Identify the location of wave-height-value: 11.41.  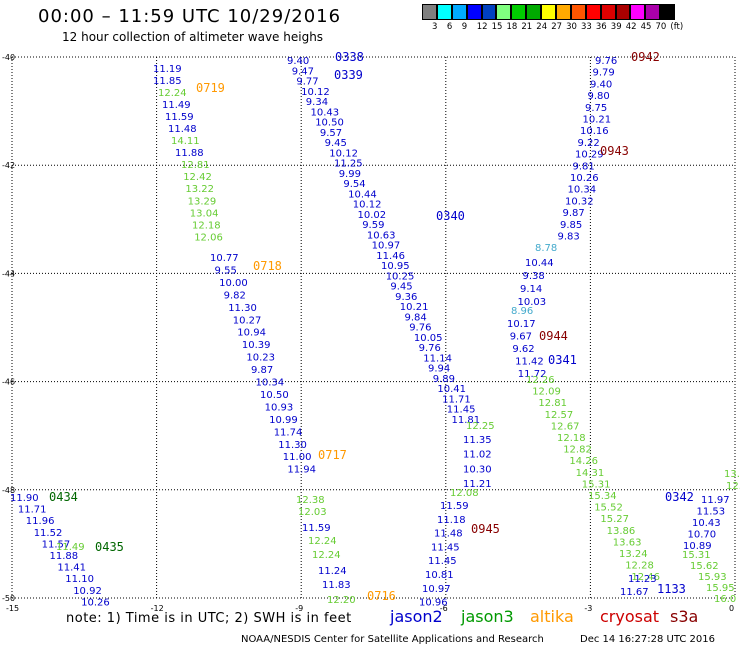
(71, 568).